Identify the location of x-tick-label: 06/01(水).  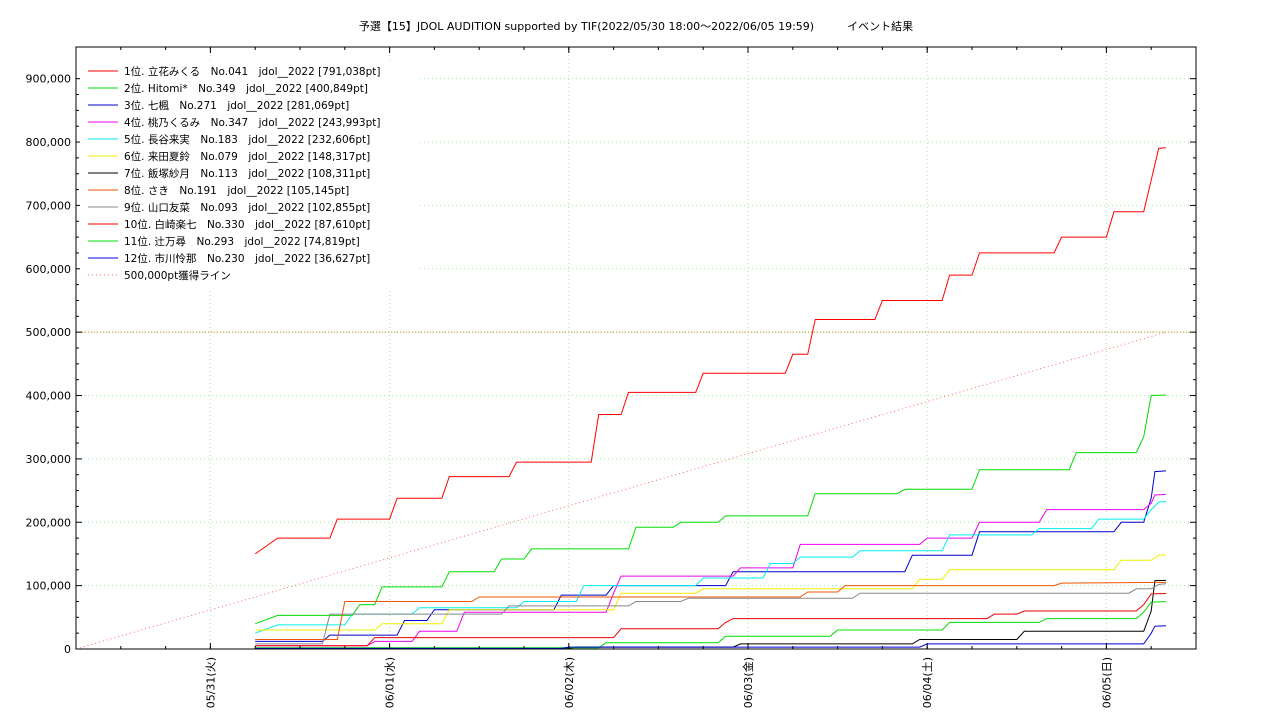
(390, 682).